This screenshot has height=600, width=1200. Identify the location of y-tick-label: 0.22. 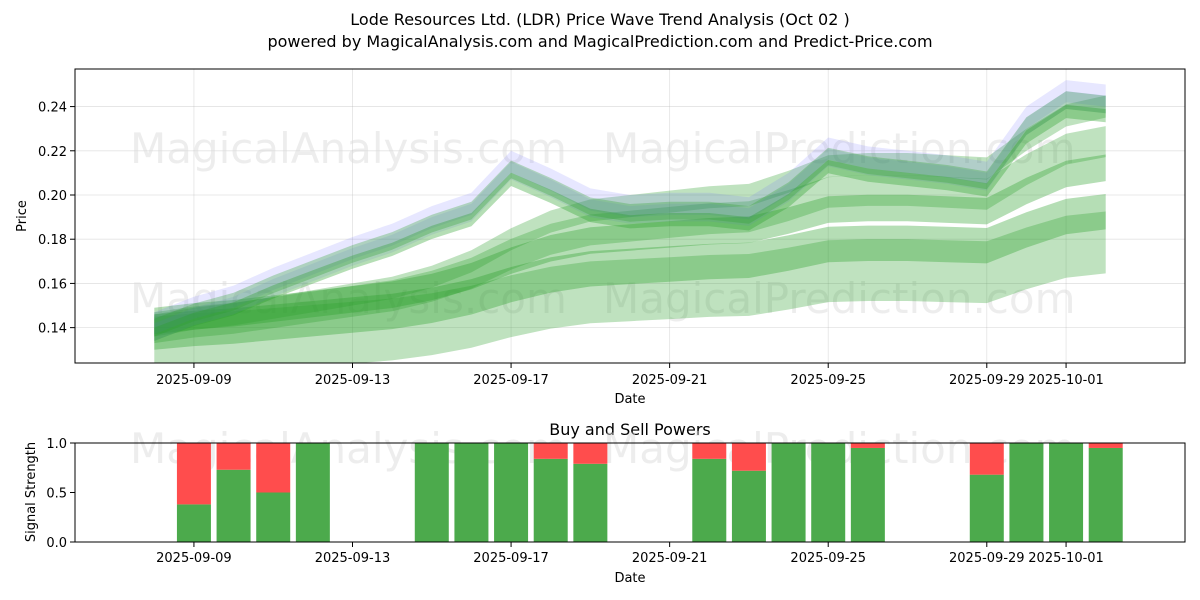
(52, 152).